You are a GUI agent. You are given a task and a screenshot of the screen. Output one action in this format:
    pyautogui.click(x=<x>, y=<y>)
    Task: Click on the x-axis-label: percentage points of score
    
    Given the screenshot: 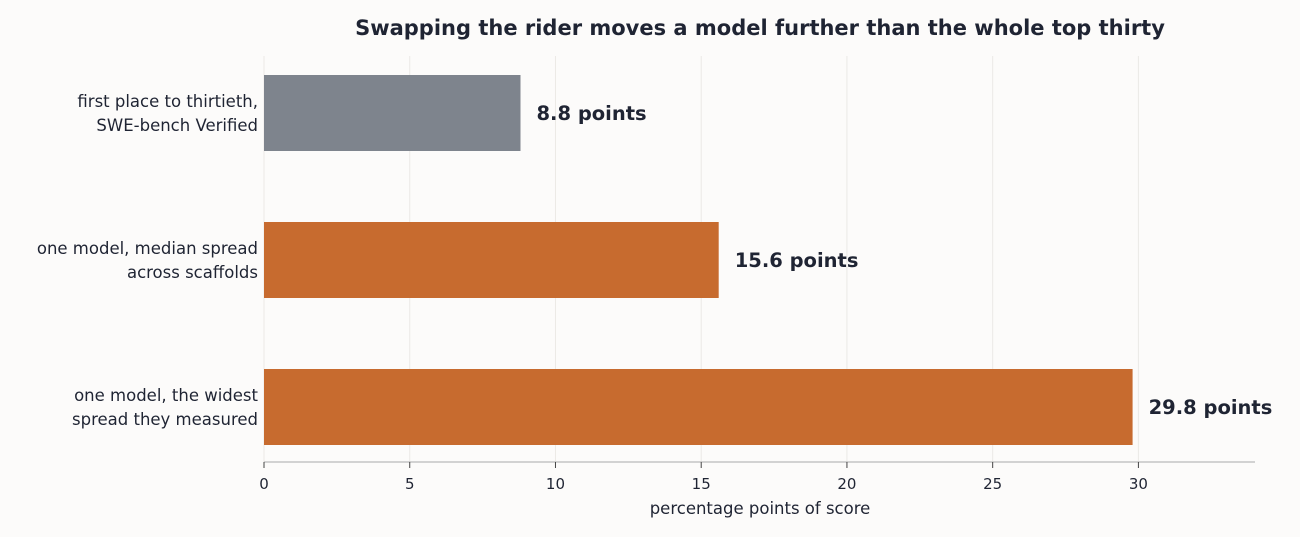 What is the action you would take?
    pyautogui.click(x=760, y=508)
    